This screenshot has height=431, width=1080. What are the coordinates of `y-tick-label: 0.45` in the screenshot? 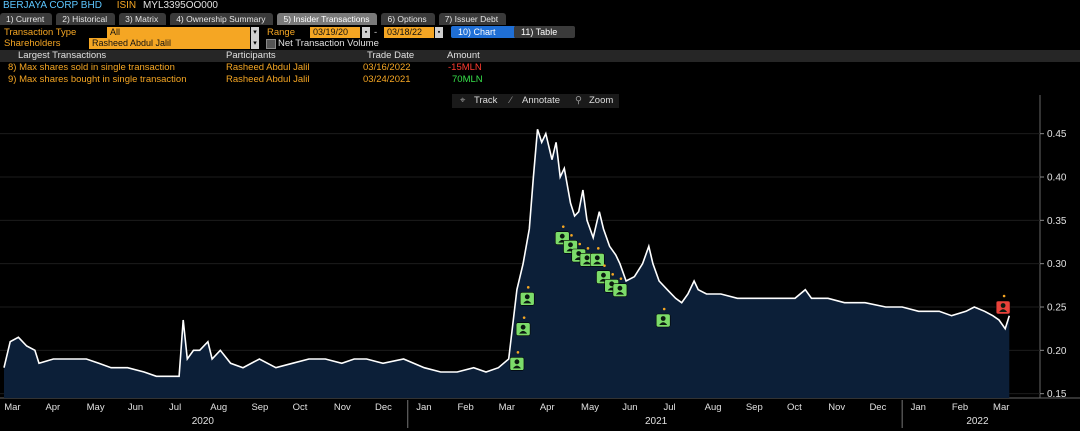 It's located at (1057, 134).